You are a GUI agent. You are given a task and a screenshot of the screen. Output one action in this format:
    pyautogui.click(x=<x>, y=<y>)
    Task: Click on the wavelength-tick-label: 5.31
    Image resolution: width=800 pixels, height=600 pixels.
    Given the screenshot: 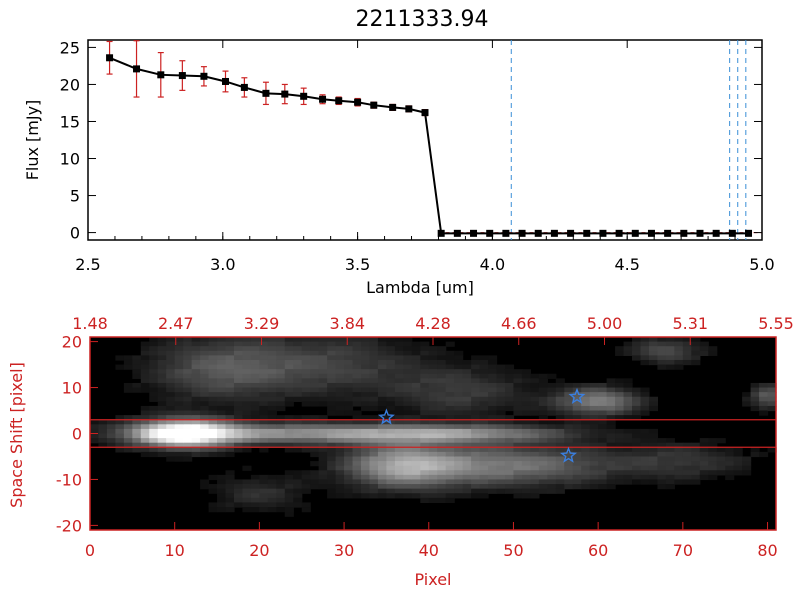 What is the action you would take?
    pyautogui.click(x=690, y=323)
    